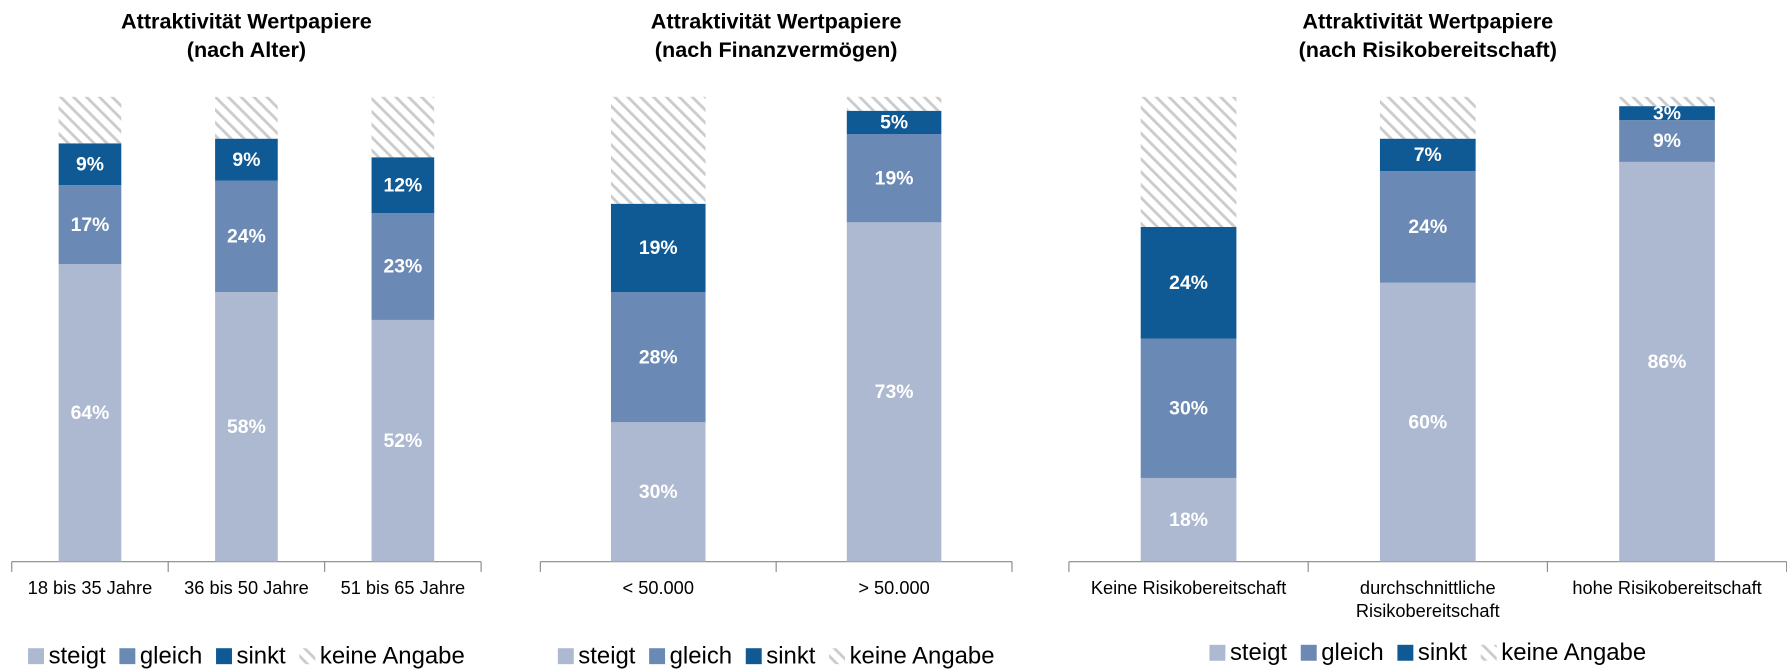 The width and height of the screenshot is (1787, 671). I want to click on data-label: 86%, so click(1667, 362).